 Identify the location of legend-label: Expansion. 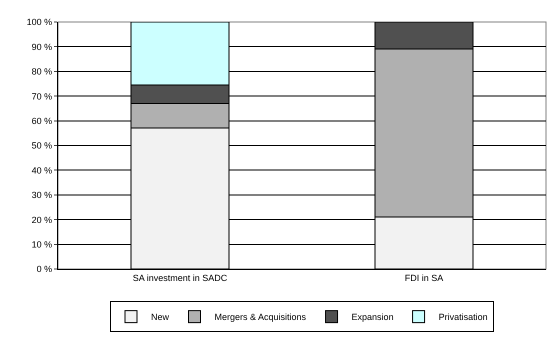
(373, 317).